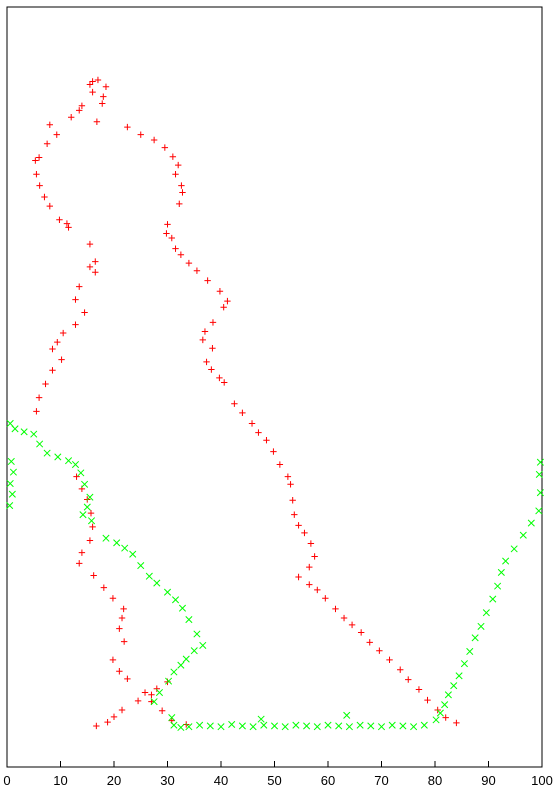 Image resolution: width=555 pixels, height=795 pixels. Describe the element at coordinates (435, 780) in the screenshot. I see `x-tick-label: 80` at that location.